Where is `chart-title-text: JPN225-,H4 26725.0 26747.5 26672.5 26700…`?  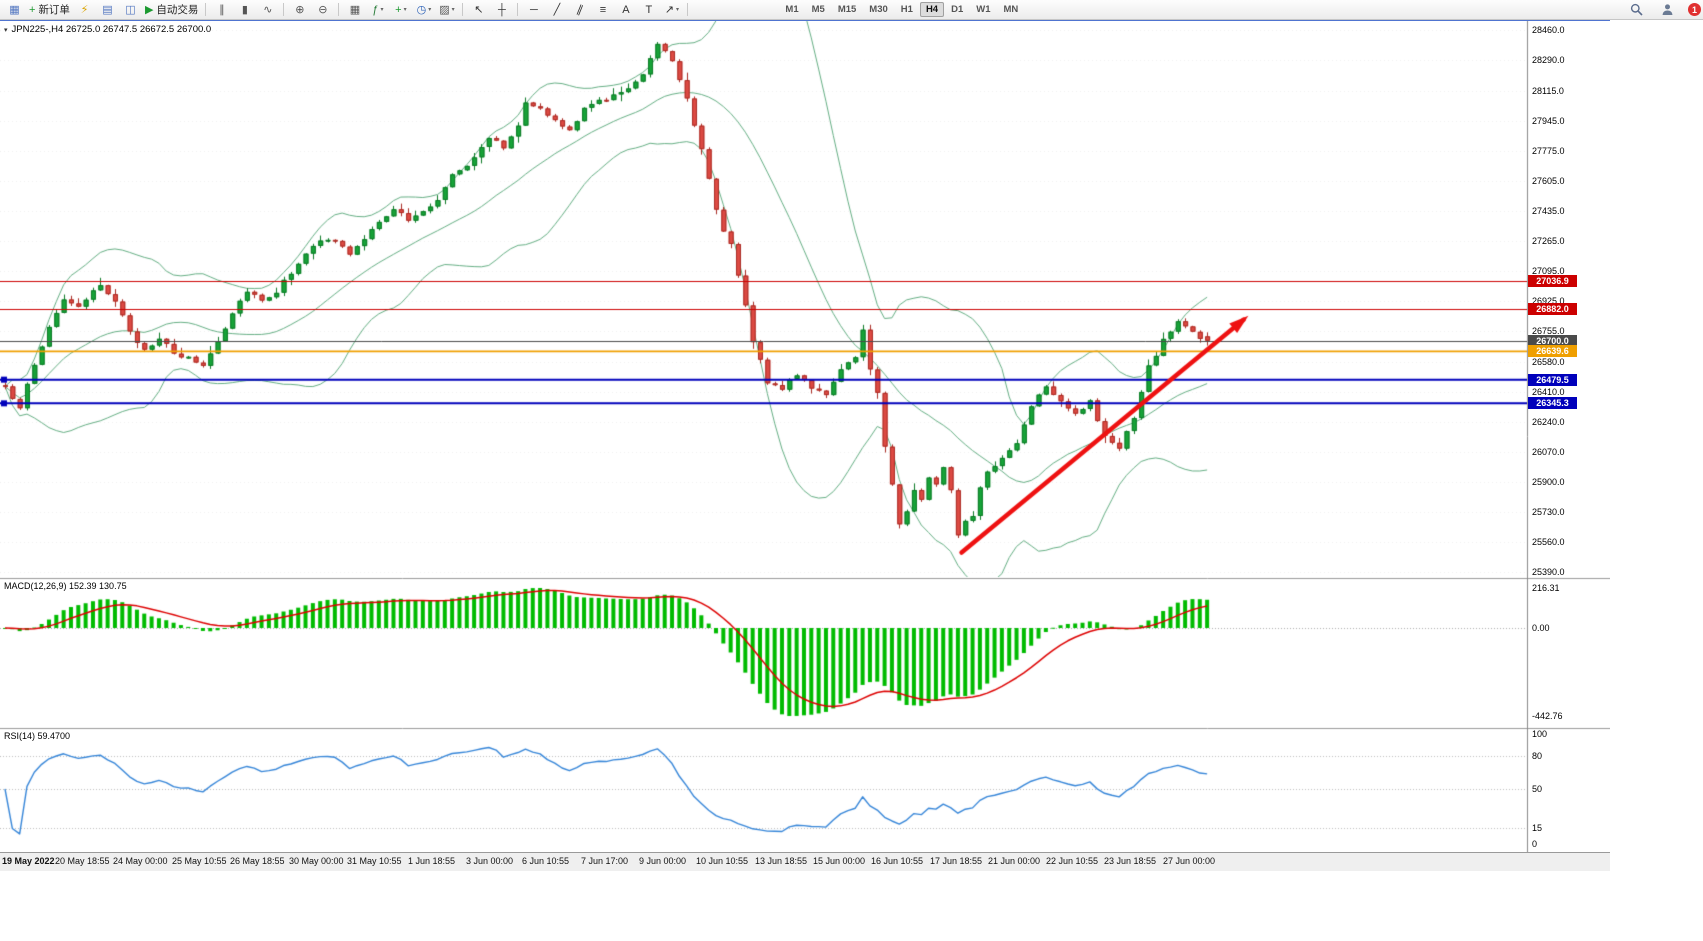
chart-title-text: JPN225-,H4 26725.0 26747.5 26672.5 26700… is located at coordinates (111, 29).